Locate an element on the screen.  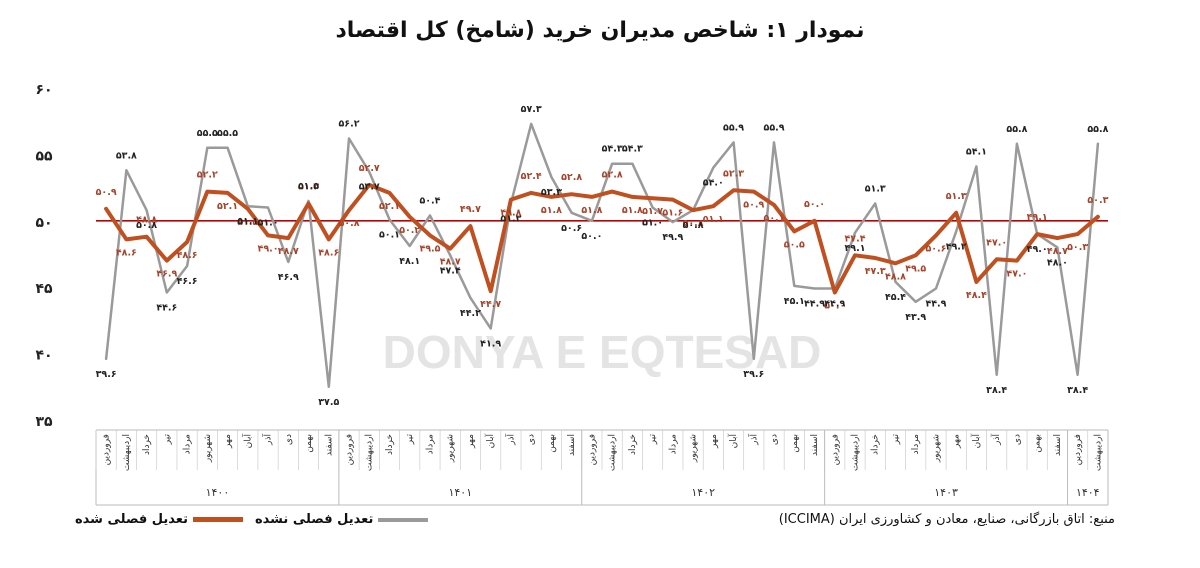
data-label-seasonal: ۴۹.۱ is located at coordinates (1037, 217).